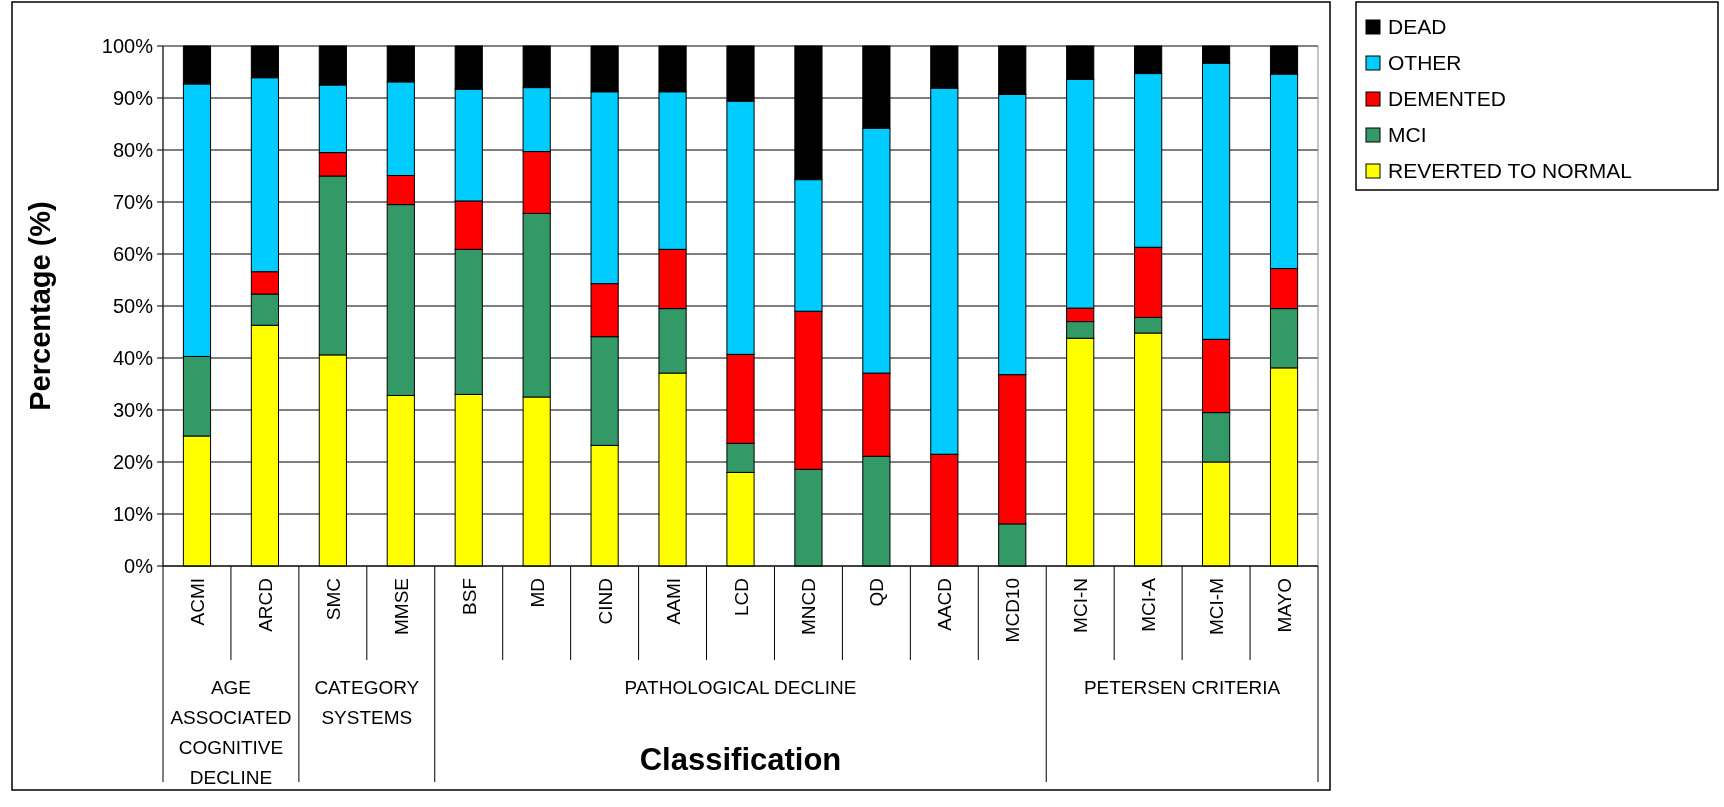  I want to click on x-tick-label: MNCD, so click(809, 606).